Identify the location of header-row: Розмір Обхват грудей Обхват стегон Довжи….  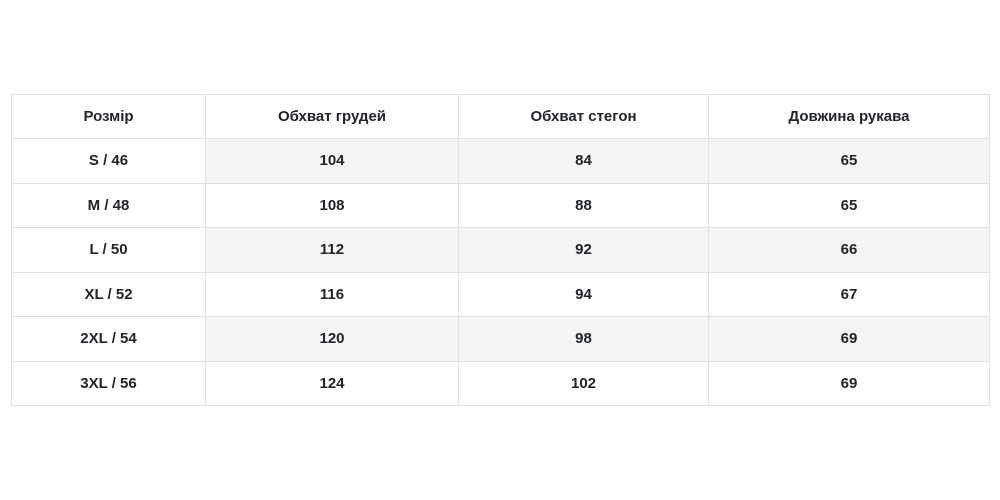
(500, 116).